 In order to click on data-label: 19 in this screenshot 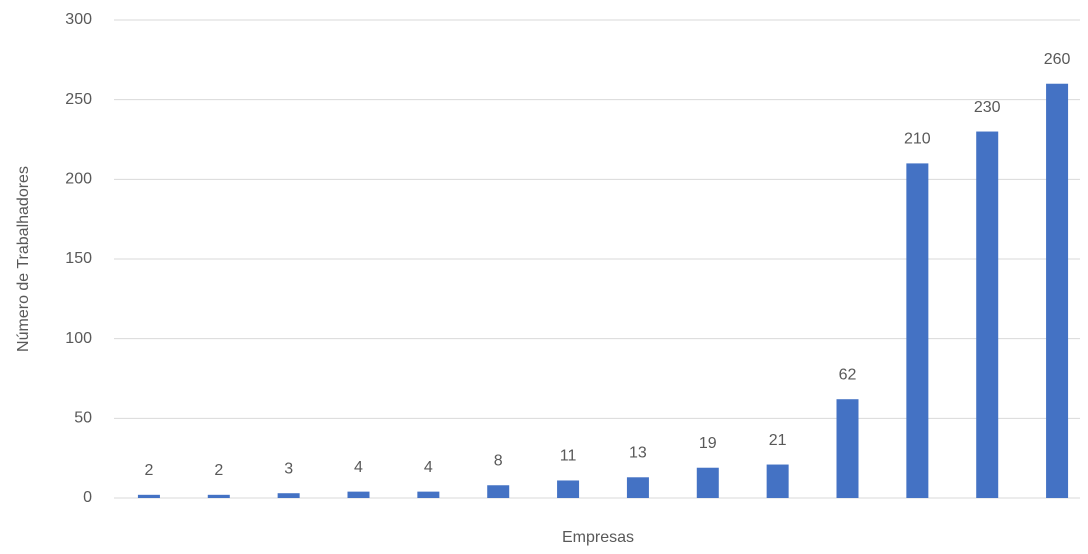, I will do `click(708, 443)`.